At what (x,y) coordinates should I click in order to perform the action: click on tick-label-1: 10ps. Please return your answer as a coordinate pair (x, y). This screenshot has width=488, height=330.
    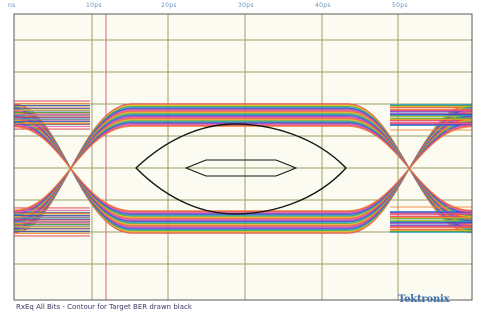
    Looking at the image, I should click on (94, 5).